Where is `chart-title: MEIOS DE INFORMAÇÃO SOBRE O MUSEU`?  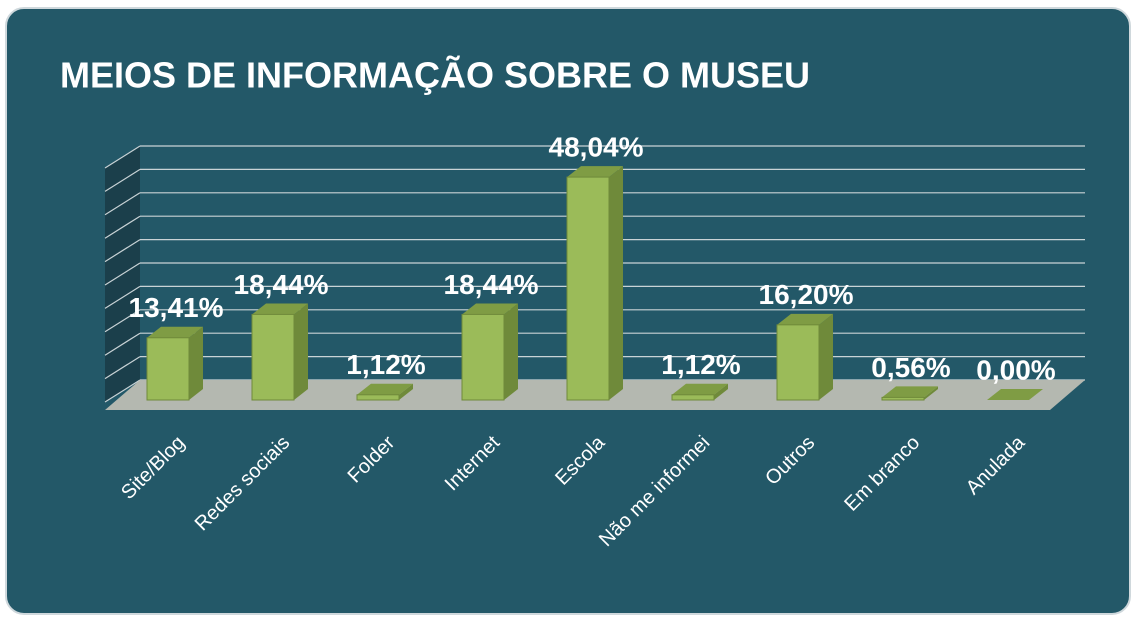
chart-title: MEIOS DE INFORMAÇÃO SOBRE O MUSEU is located at coordinates (435, 75).